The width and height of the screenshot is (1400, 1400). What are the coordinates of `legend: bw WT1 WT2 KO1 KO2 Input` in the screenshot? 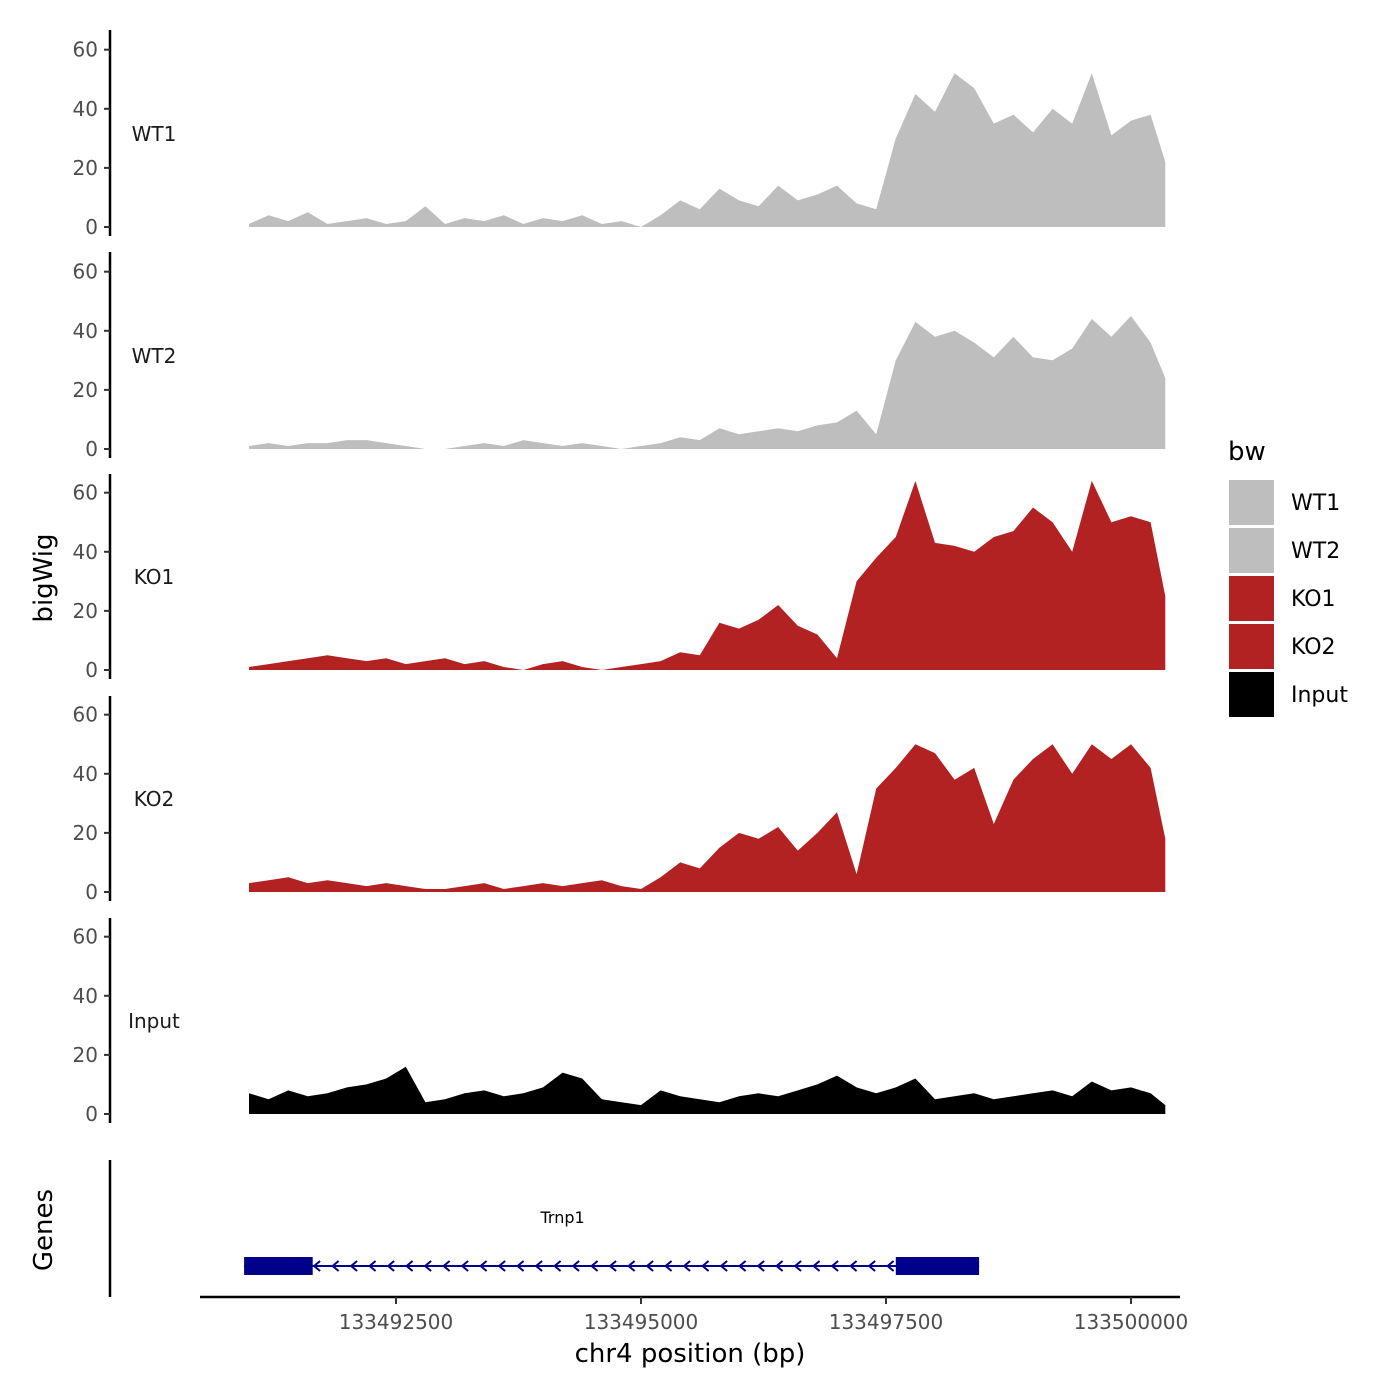 It's located at (1288, 577).